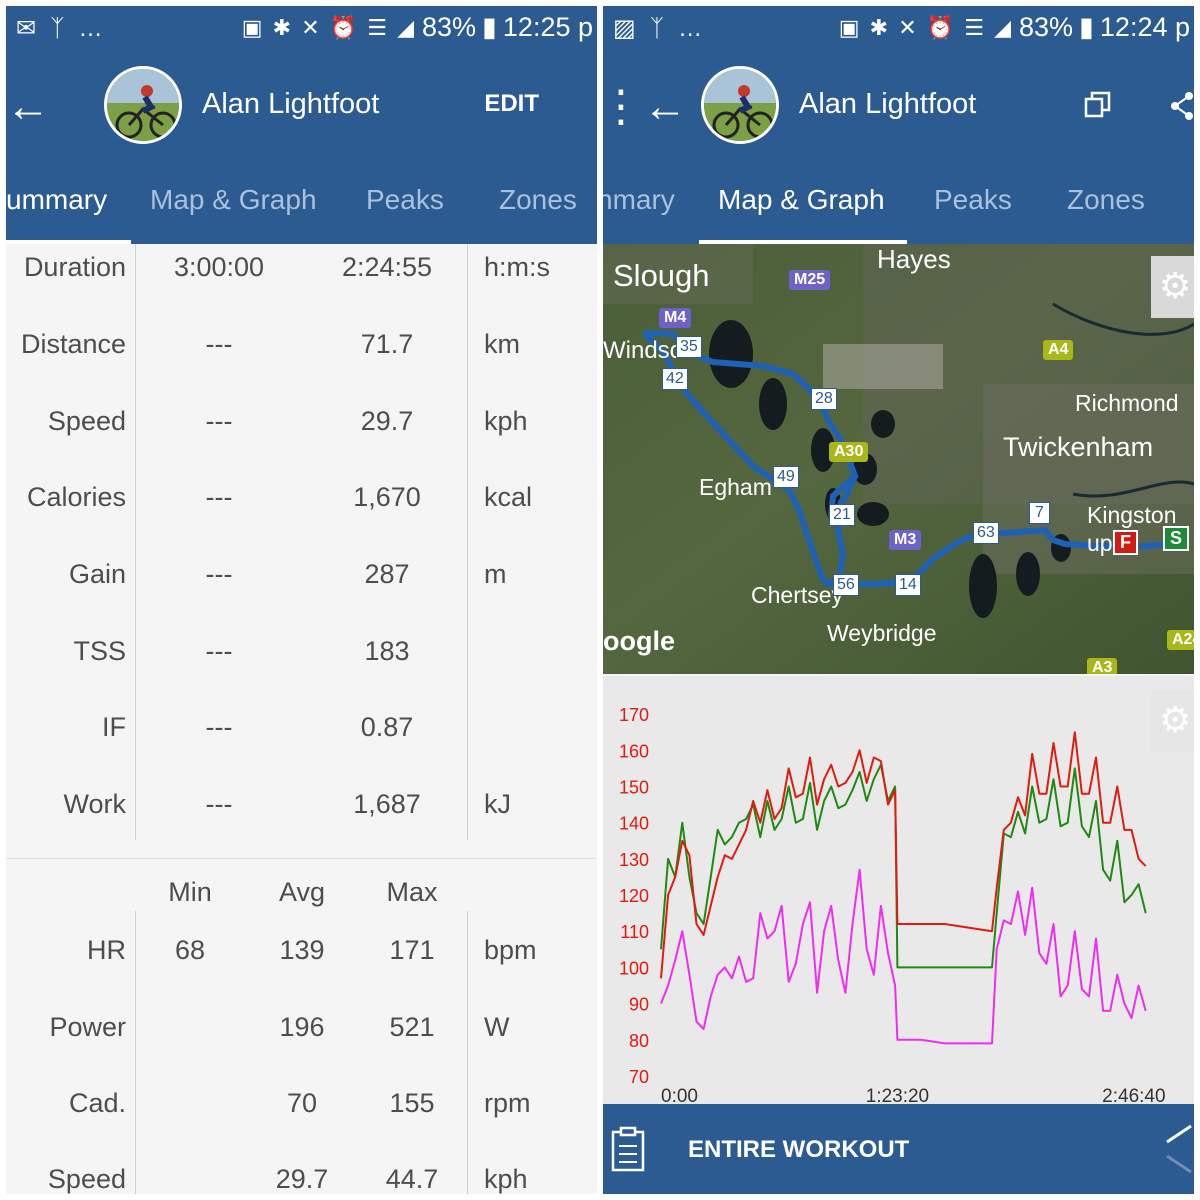  What do you see at coordinates (675, 379) in the screenshot?
I see `waypoint-marker: 42` at bounding box center [675, 379].